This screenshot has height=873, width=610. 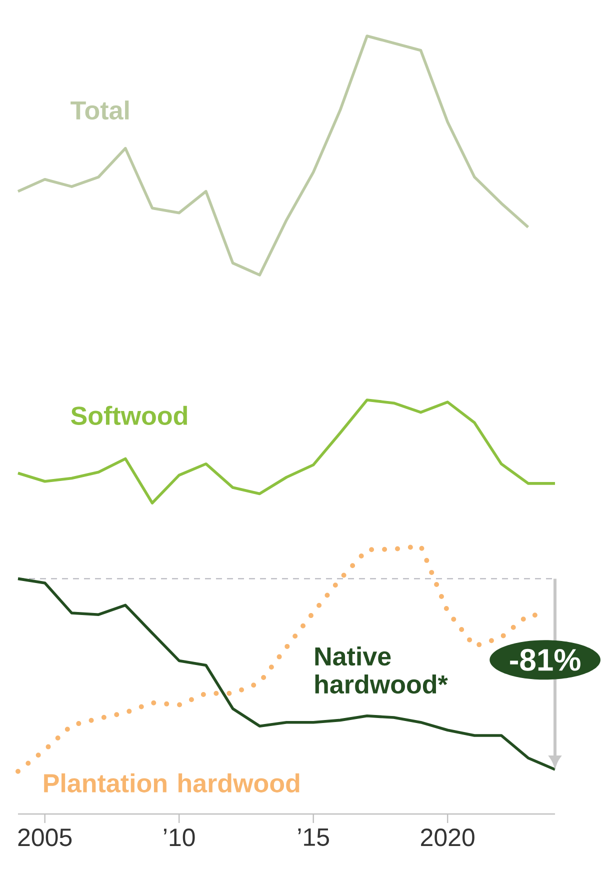 What do you see at coordinates (99, 110) in the screenshot?
I see `series-label: Total` at bounding box center [99, 110].